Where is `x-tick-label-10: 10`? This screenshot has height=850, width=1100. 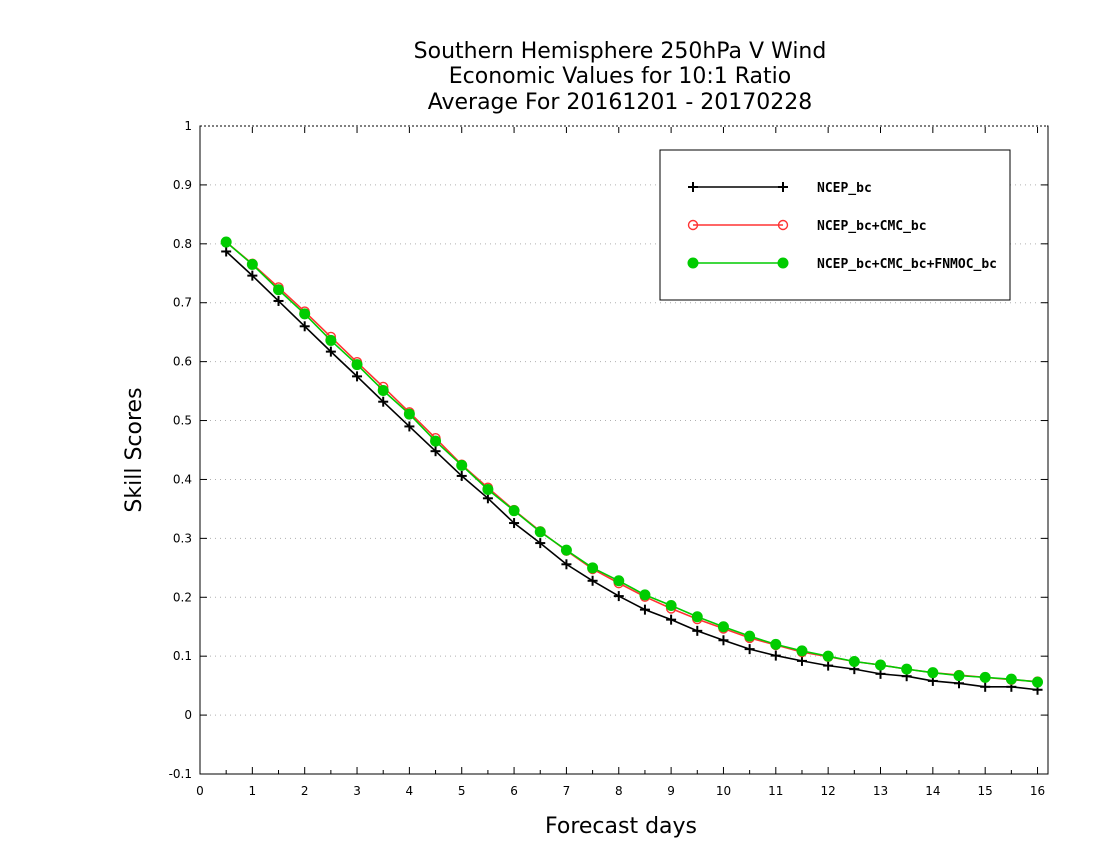
x-tick-label-10: 10 is located at coordinates (723, 791).